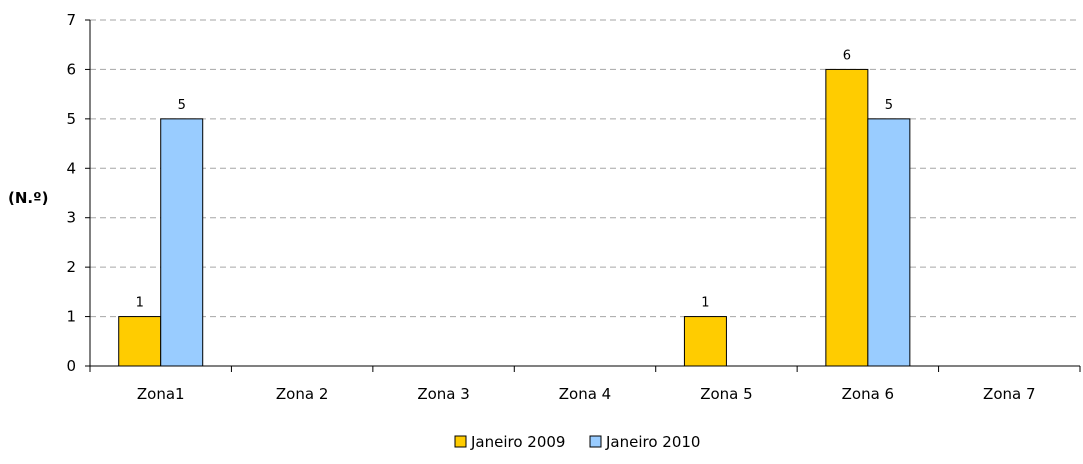 The image size is (1083, 464). What do you see at coordinates (652, 442) in the screenshot?
I see `legend-label: Janeiro 2010` at bounding box center [652, 442].